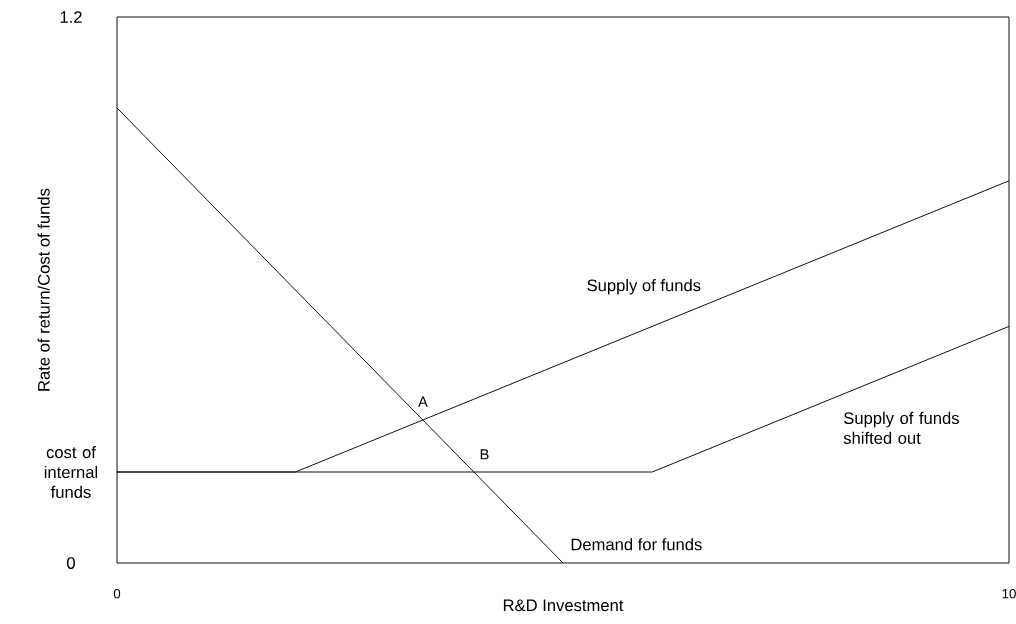 The width and height of the screenshot is (1016, 624). Describe the element at coordinates (71, 472) in the screenshot. I see `y-tick-label: cost of internal funds` at that location.